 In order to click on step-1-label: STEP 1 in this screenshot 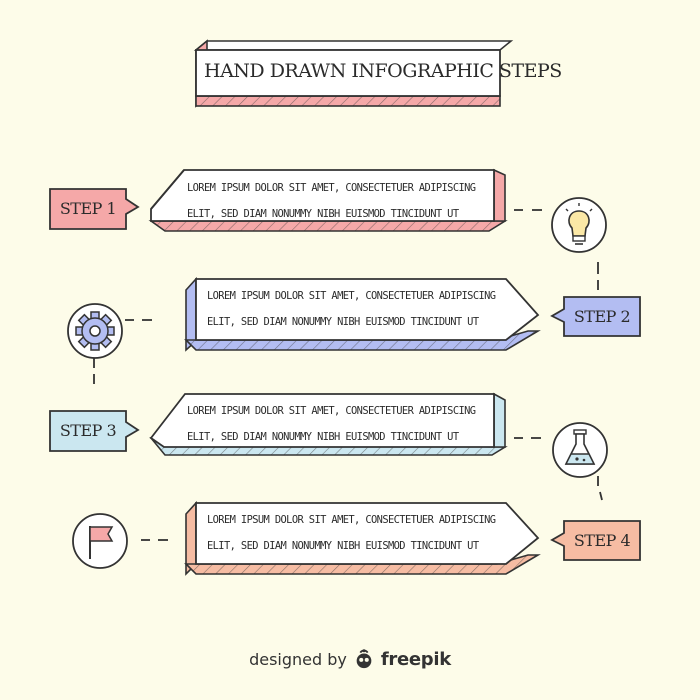, I will do `click(88, 208)`.